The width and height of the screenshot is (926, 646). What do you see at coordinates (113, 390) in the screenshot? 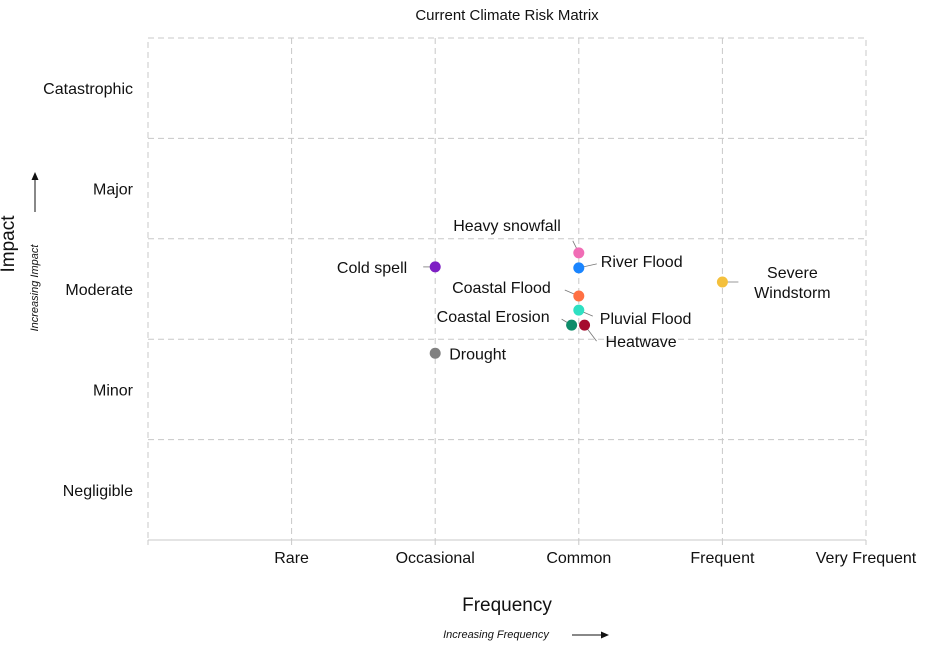
I see `y-tick-label: Minor` at bounding box center [113, 390].